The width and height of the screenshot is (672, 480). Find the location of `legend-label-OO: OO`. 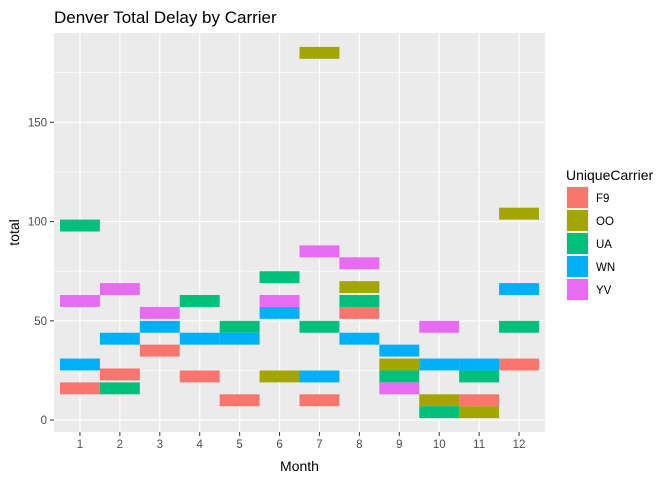

legend-label-OO: OO is located at coordinates (605, 222).